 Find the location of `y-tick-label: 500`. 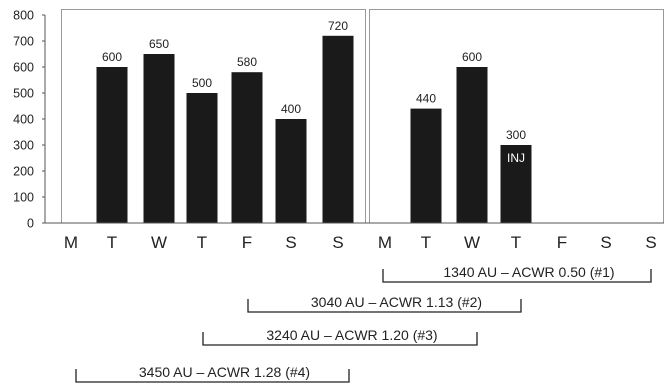

y-tick-label: 500 is located at coordinates (23, 94).